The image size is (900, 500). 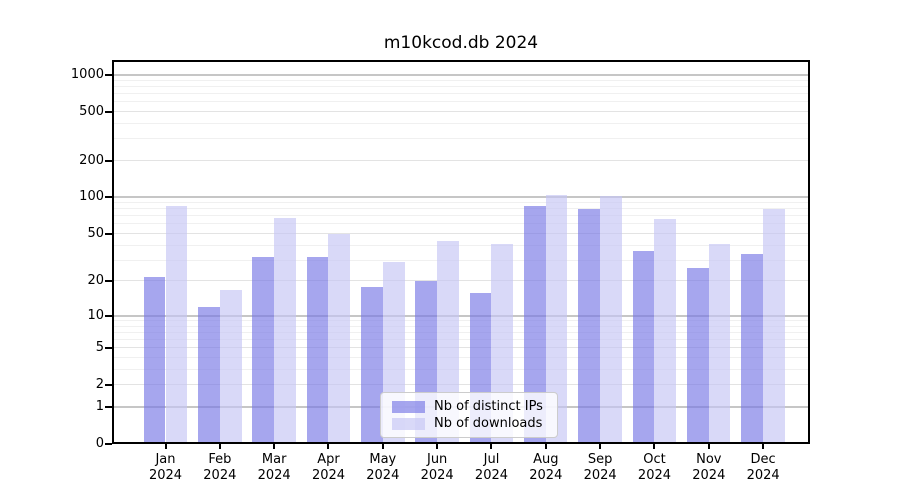 What do you see at coordinates (113, 252) in the screenshot?
I see `y-axis-line` at bounding box center [113, 252].